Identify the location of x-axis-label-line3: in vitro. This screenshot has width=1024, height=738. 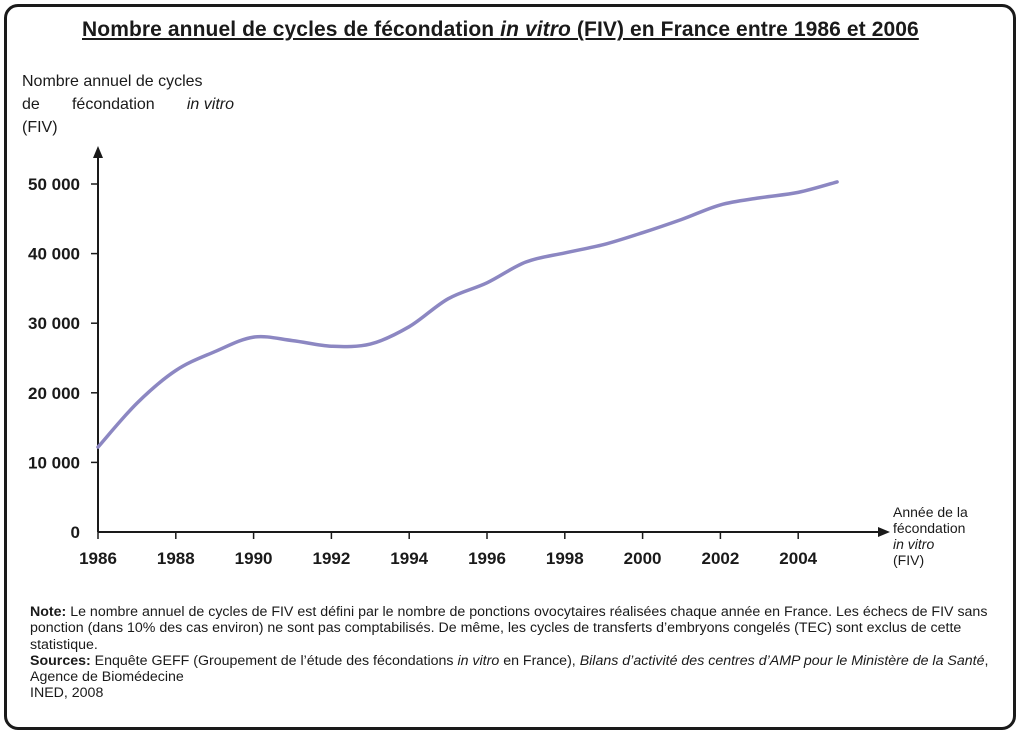
(914, 544).